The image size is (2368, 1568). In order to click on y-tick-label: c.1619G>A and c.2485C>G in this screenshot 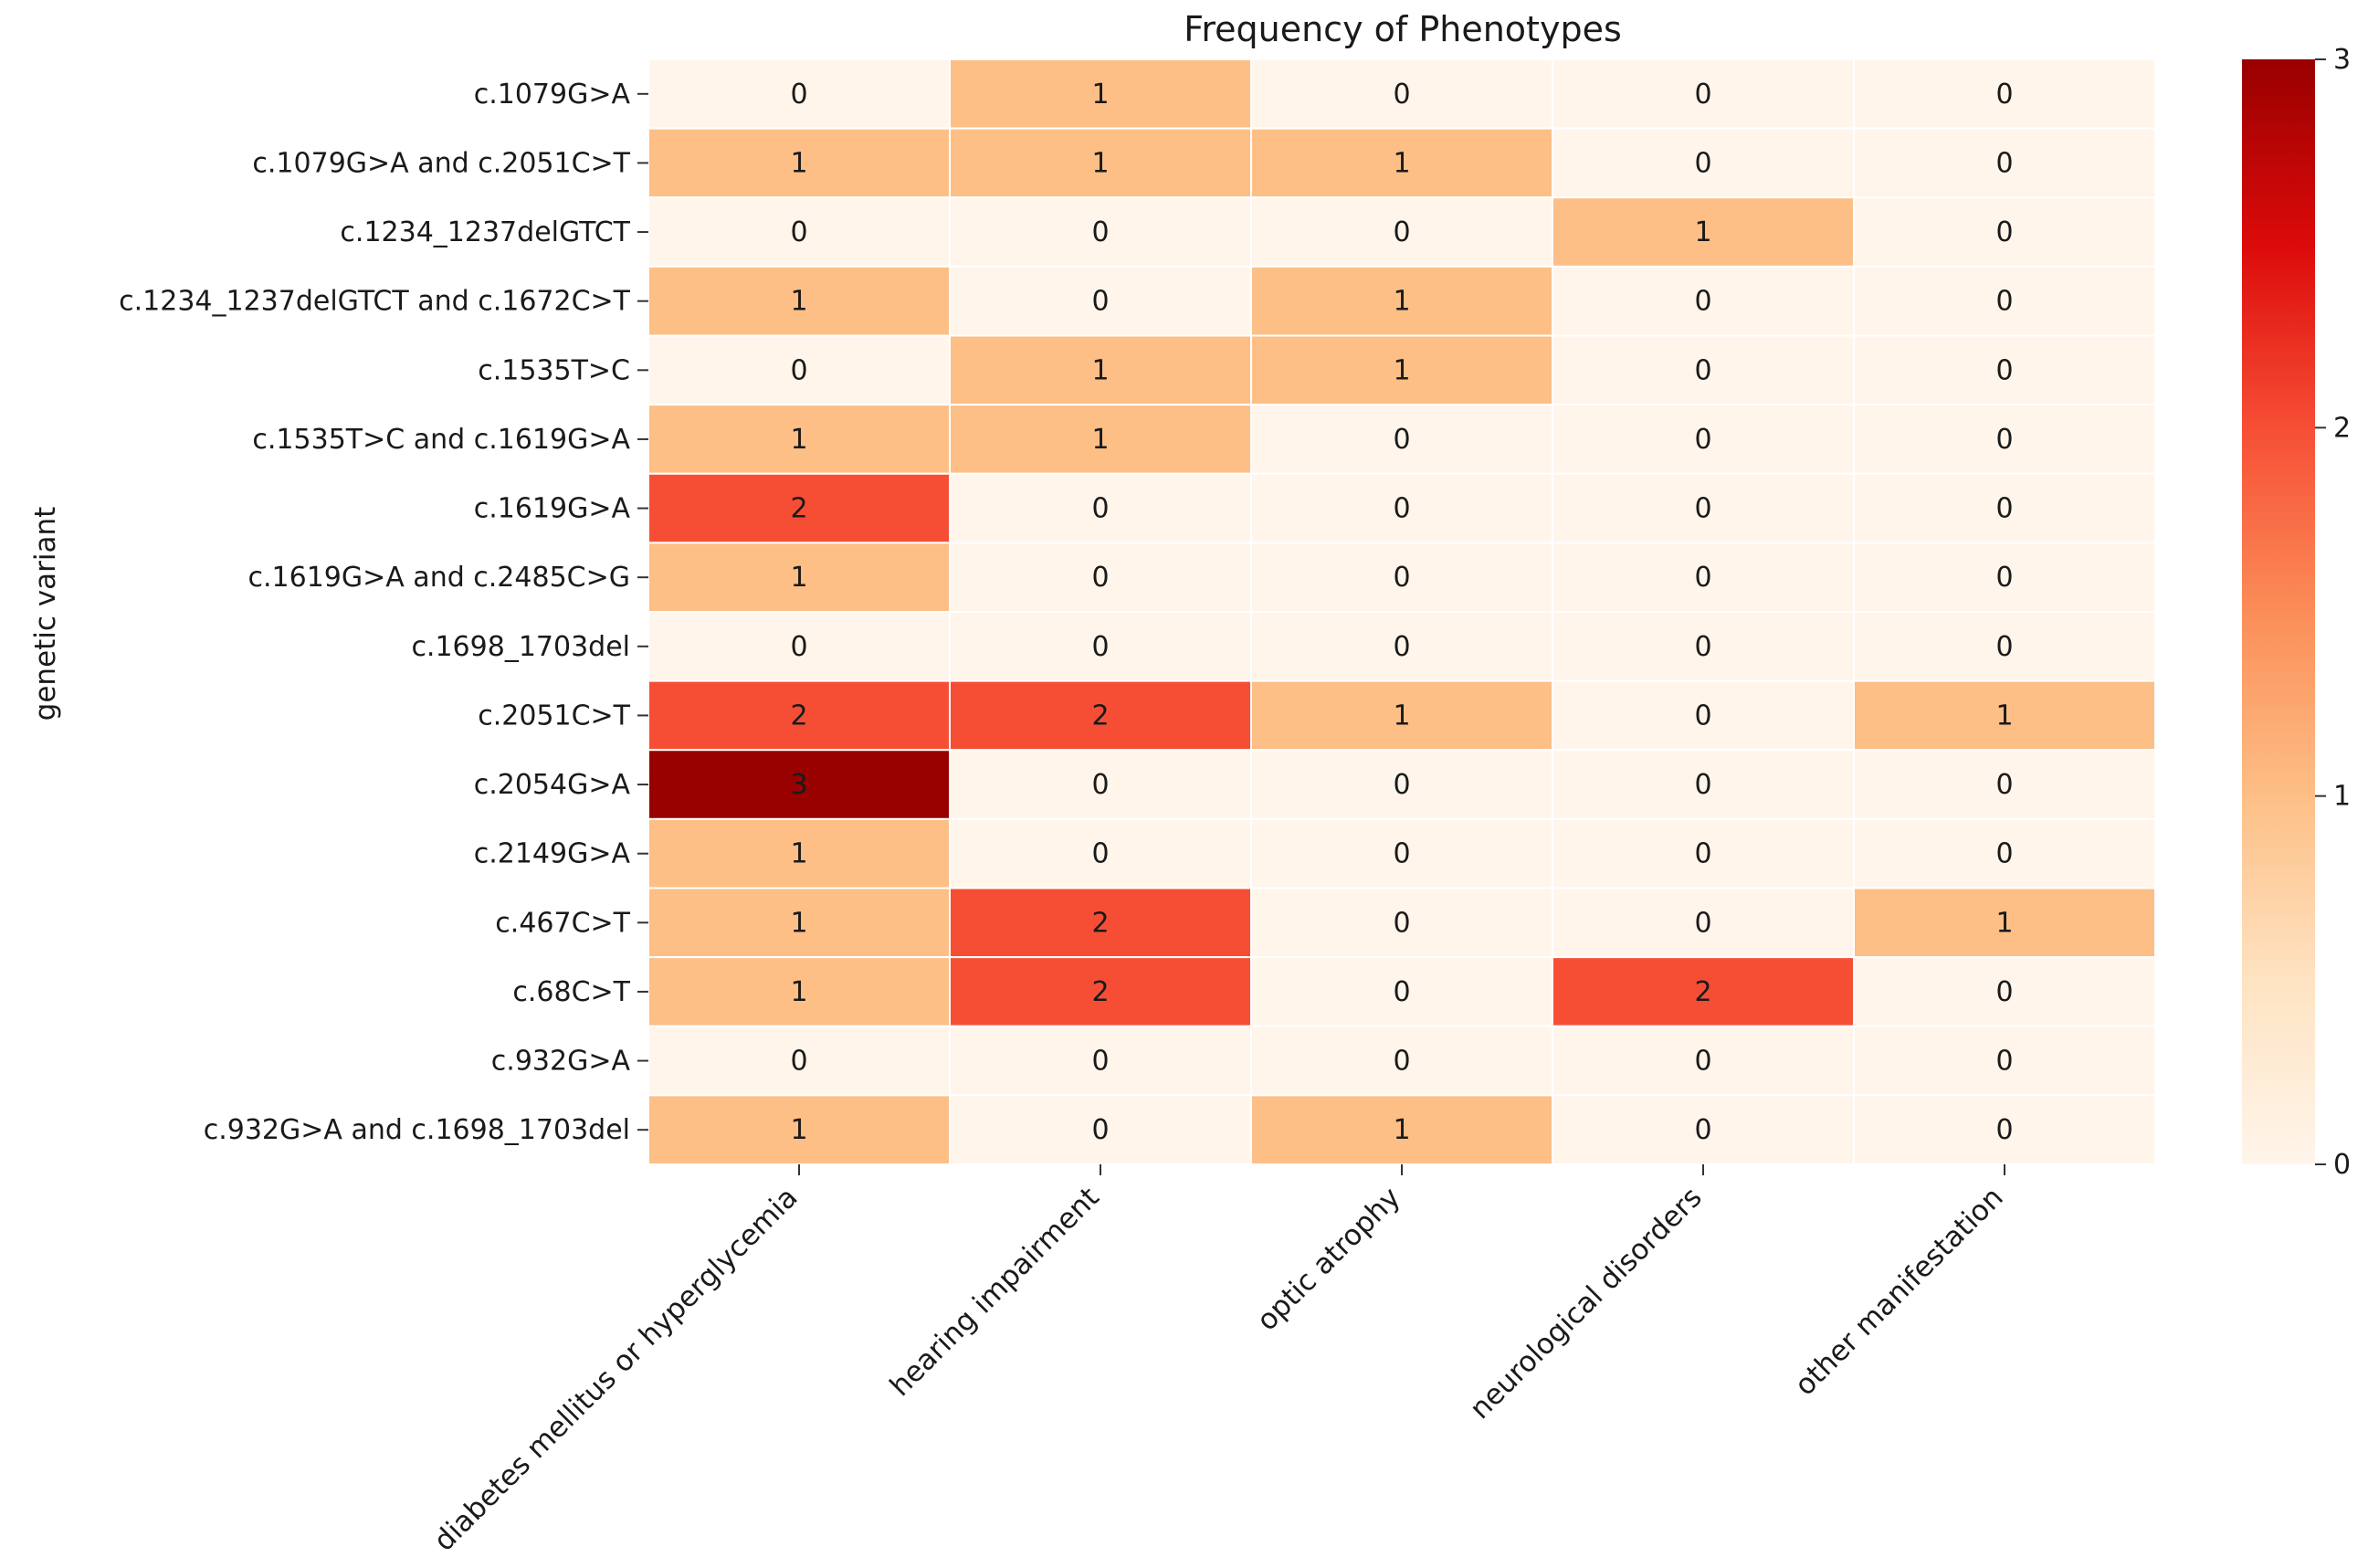, I will do `click(438, 578)`.